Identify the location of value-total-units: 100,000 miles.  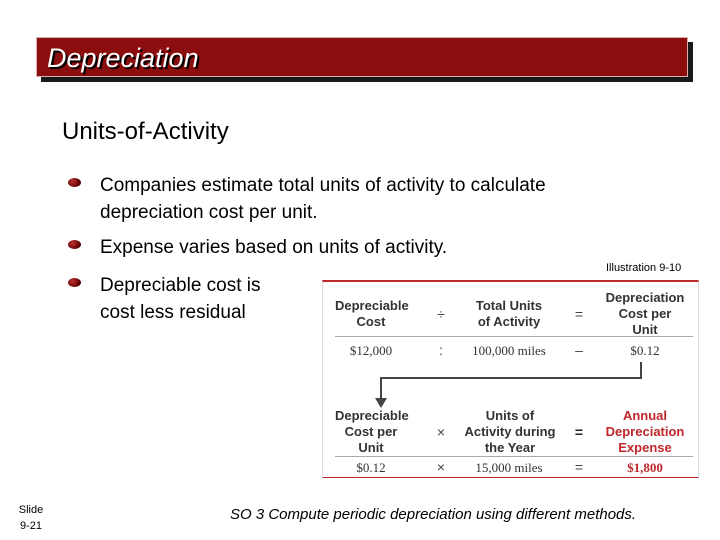
(509, 350).